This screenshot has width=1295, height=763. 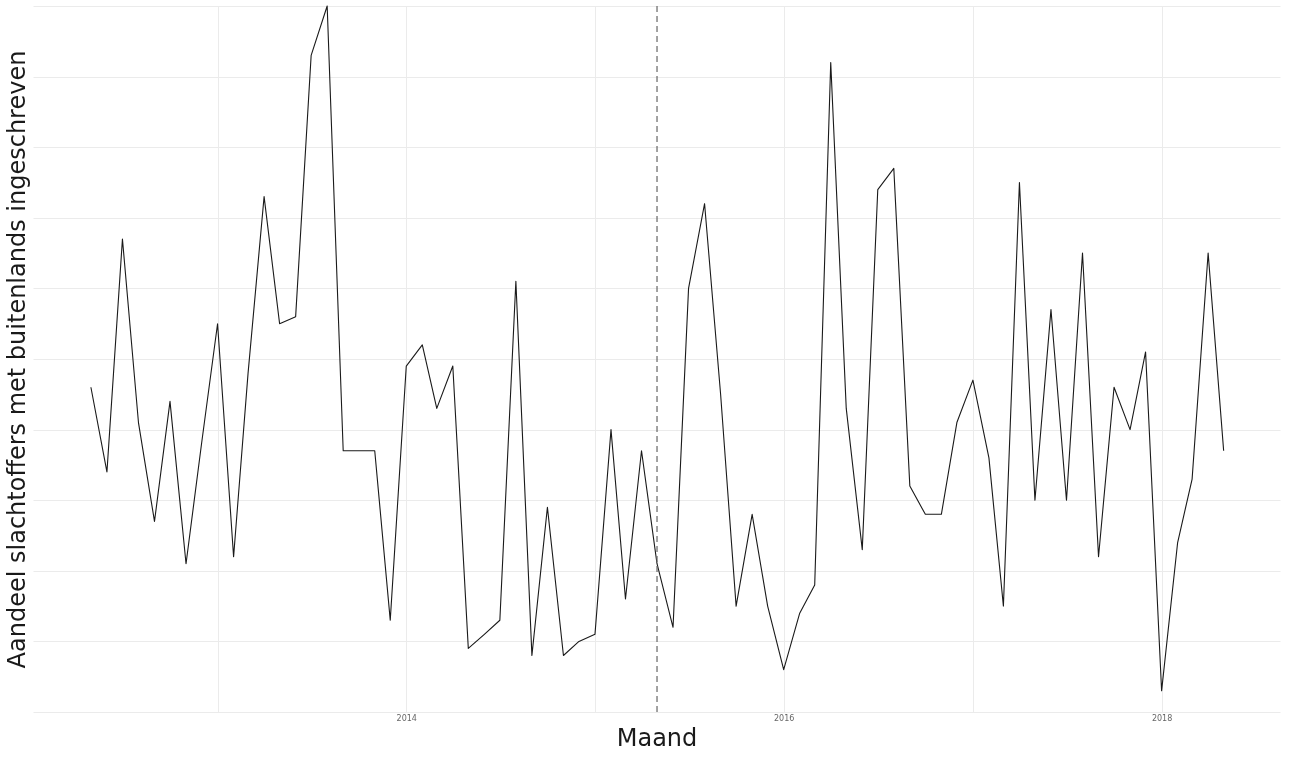 I want to click on x-tick-label: 2016, so click(x=784, y=718).